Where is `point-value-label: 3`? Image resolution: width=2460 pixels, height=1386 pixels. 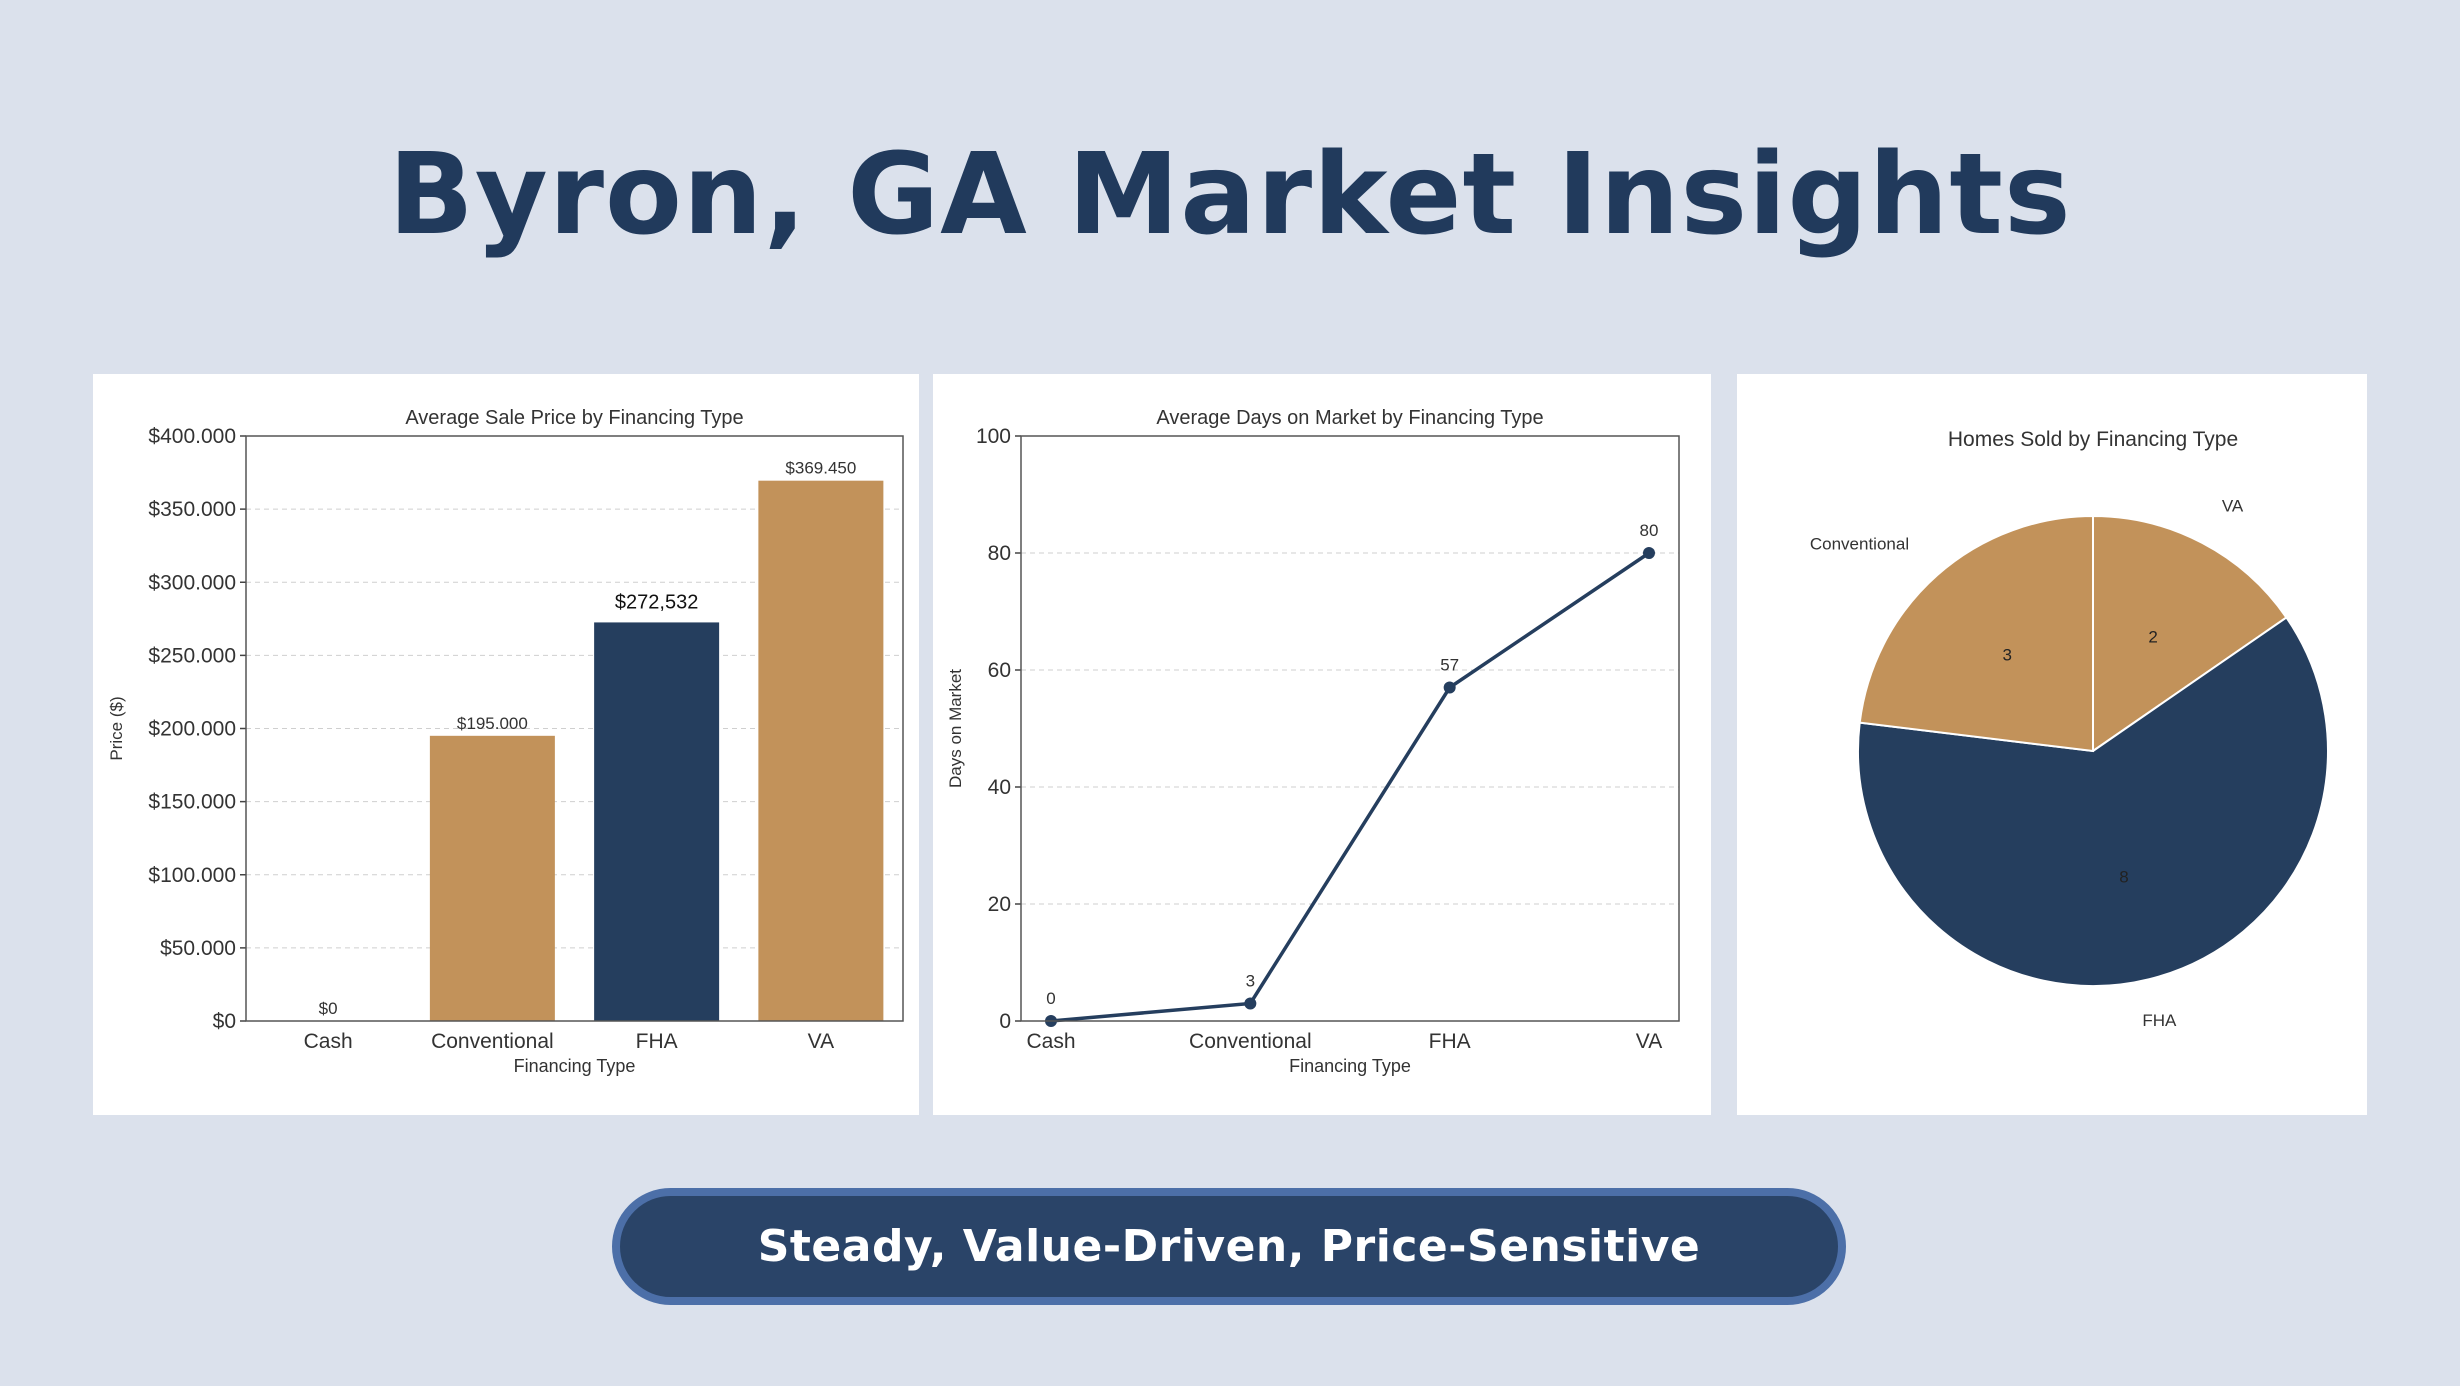
point-value-label: 3 is located at coordinates (1250, 980).